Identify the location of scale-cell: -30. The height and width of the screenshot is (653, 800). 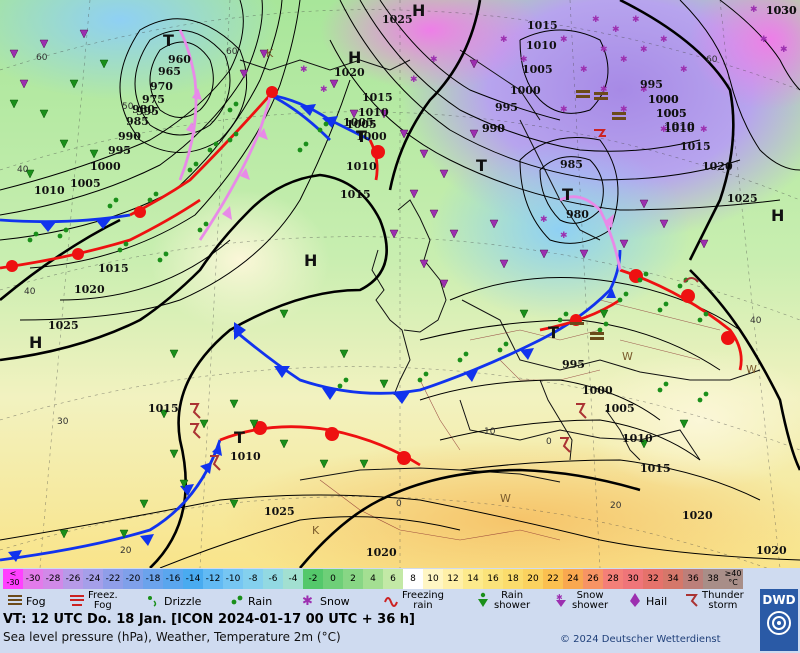
(33, 579).